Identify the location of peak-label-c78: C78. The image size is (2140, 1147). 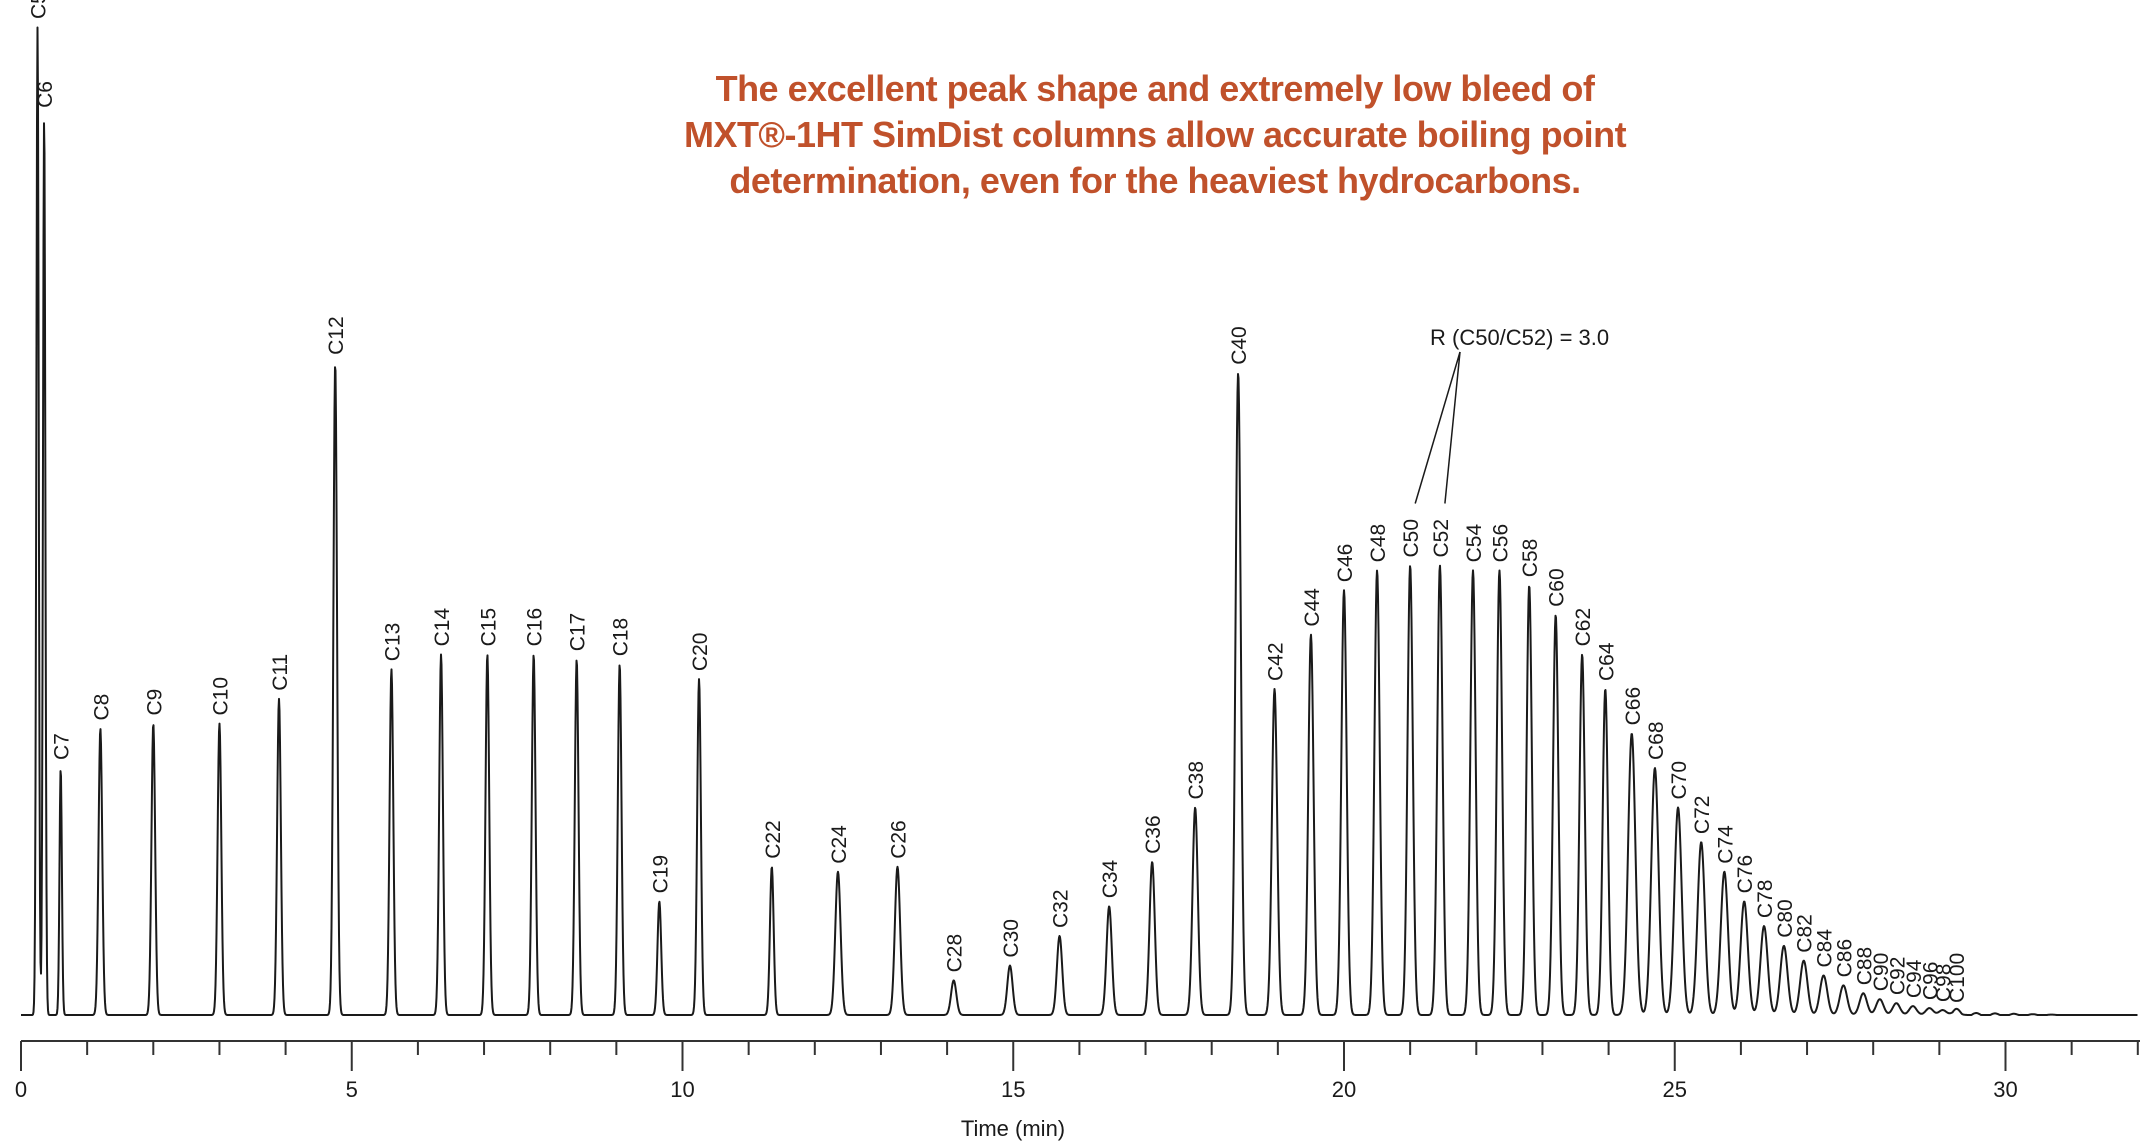
(1765, 899).